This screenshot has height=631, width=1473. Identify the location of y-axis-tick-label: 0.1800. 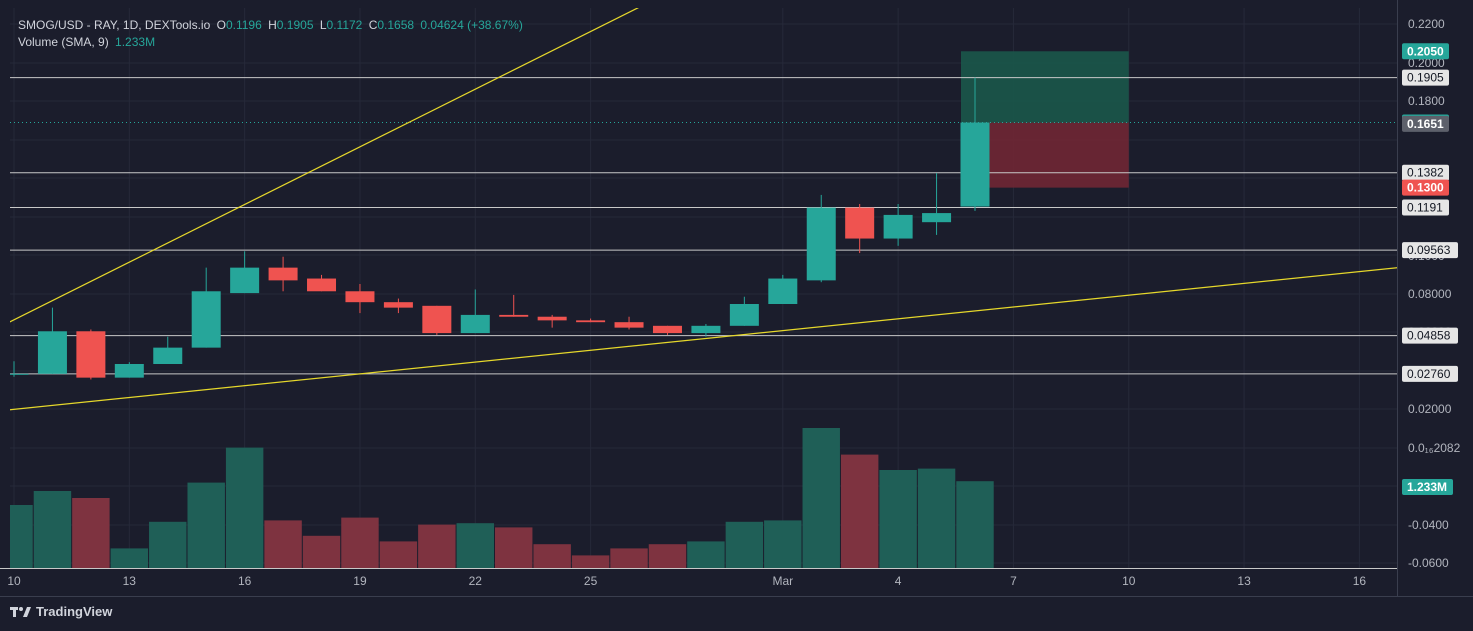
(1426, 101).